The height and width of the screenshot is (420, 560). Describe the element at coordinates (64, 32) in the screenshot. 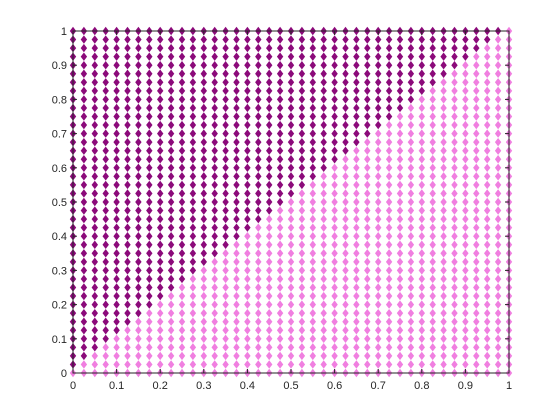

I see `y-tick-label: 1` at that location.